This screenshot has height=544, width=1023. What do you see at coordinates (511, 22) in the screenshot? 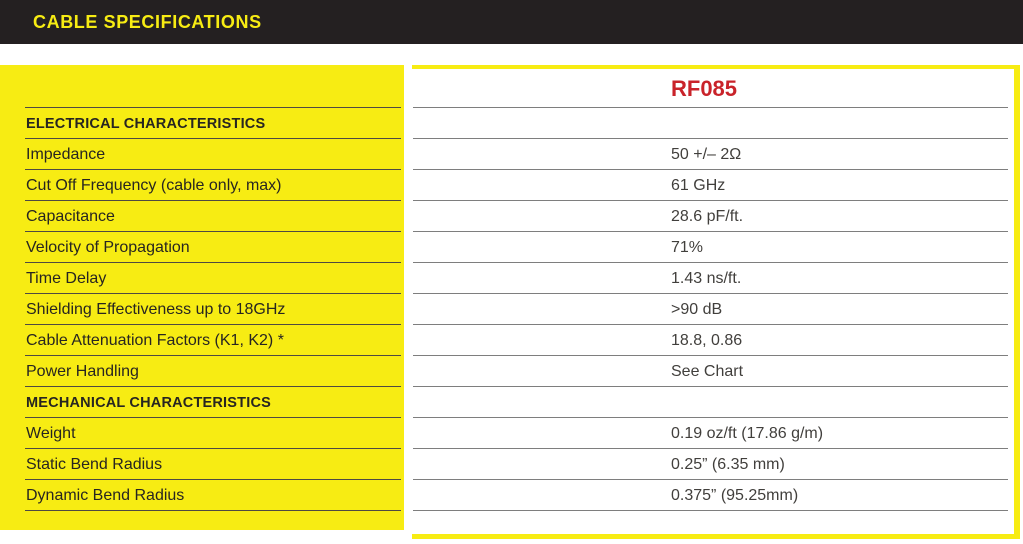
I see `header-bar: CABLE SPECIFICATIONS` at bounding box center [511, 22].